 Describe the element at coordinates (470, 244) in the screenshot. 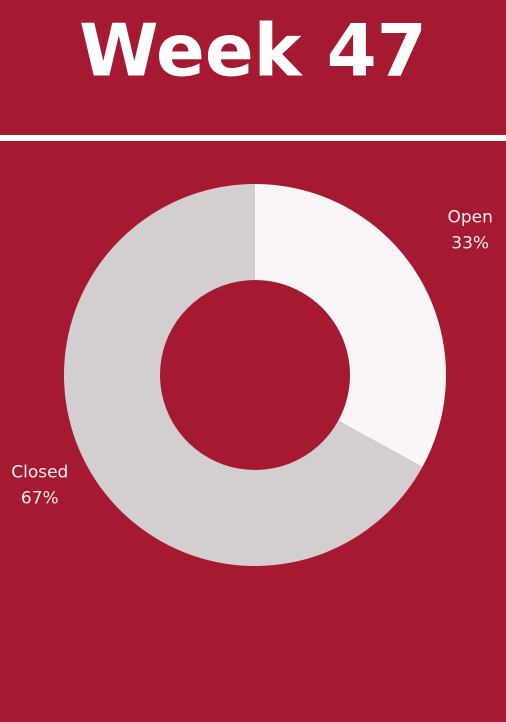

I see `slice-value-label: 33%` at that location.